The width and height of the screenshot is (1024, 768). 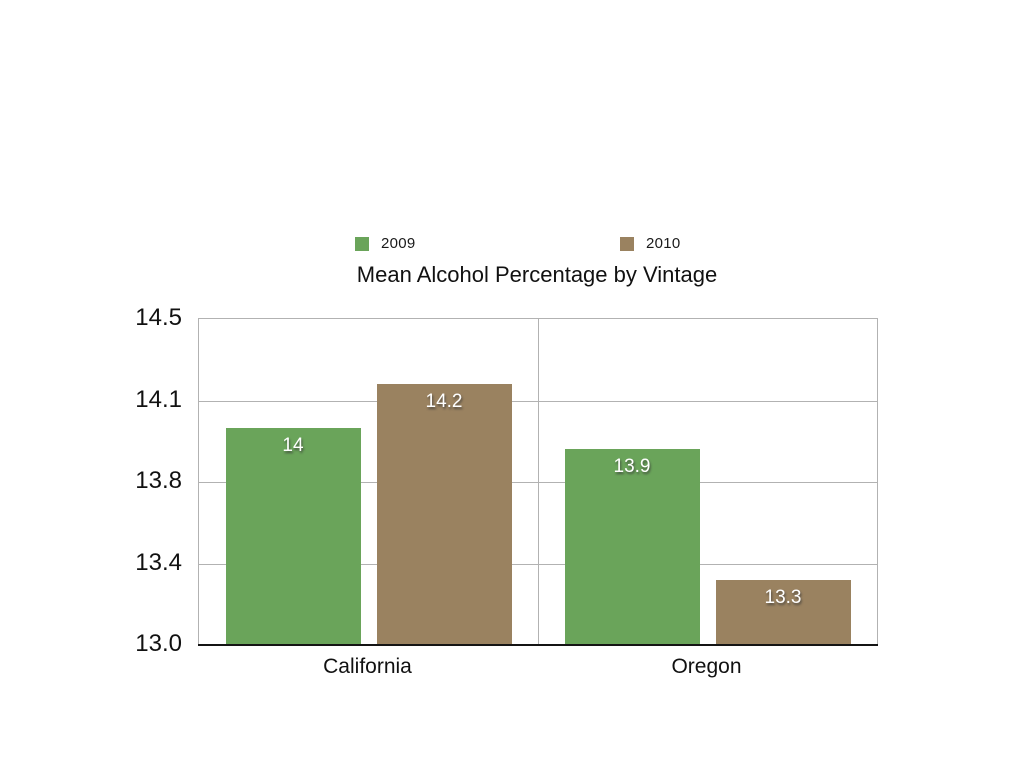 What do you see at coordinates (537, 274) in the screenshot?
I see `chart-title: Mean Alcohol Percentage by Vintage` at bounding box center [537, 274].